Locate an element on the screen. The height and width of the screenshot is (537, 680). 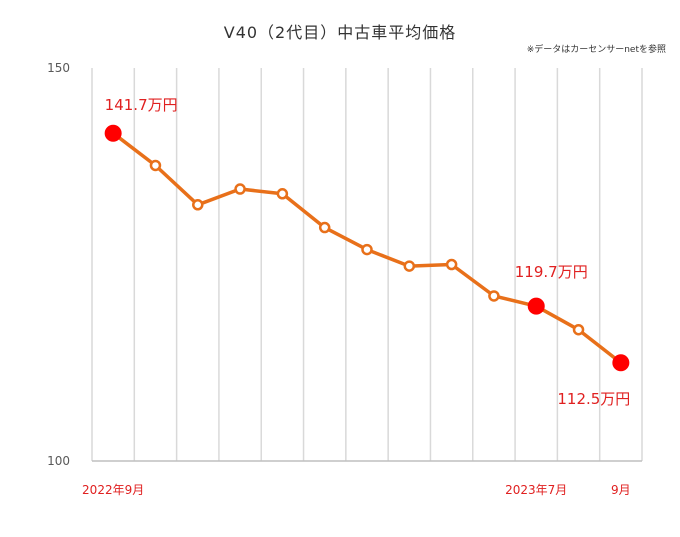
x-tick-label: 2022年9月 is located at coordinates (113, 490).